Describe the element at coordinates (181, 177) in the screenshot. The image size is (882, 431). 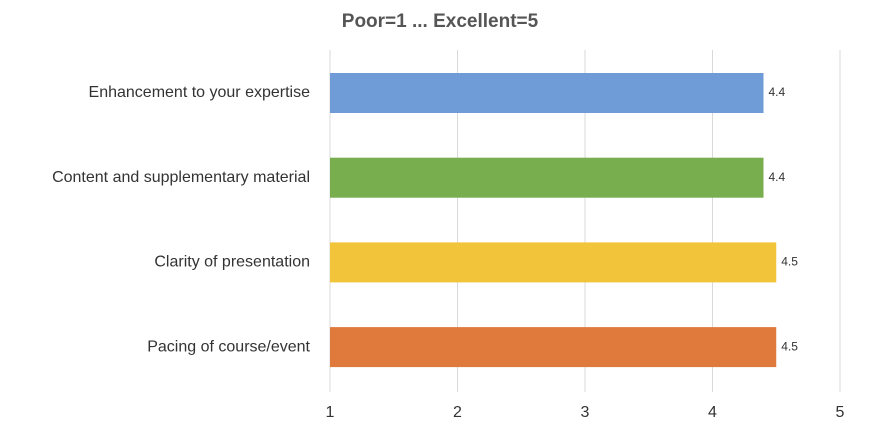
I see `y-tick-label: Content and supplementary material` at that location.